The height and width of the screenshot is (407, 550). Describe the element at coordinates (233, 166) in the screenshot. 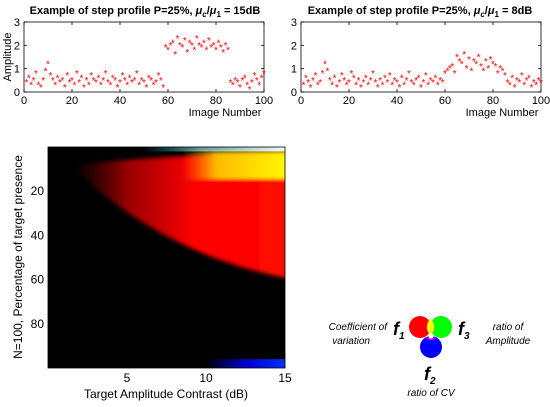

I see `heatmap-yellow-region` at that location.